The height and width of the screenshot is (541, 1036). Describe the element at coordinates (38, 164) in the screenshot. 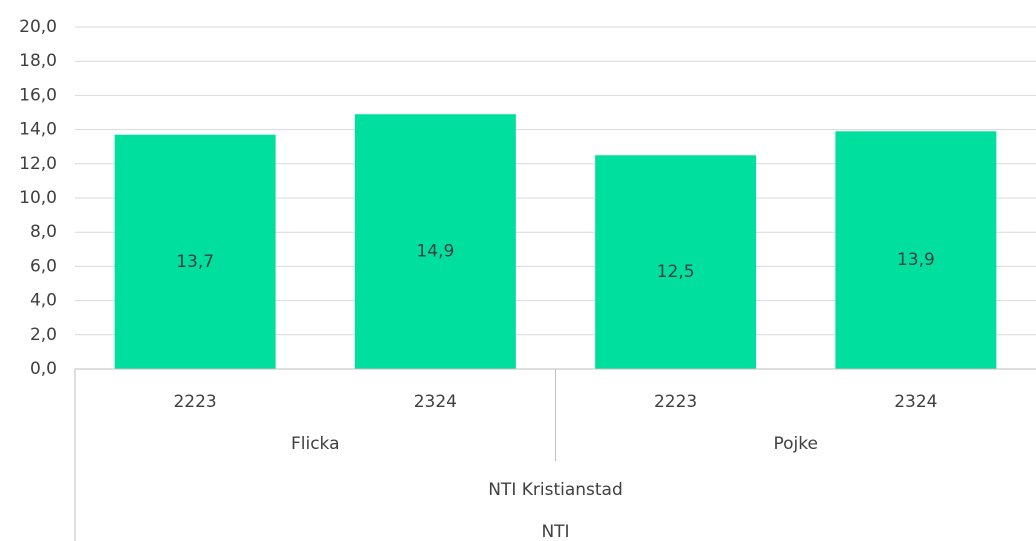

I see `y-tick-label: 12,0` at that location.